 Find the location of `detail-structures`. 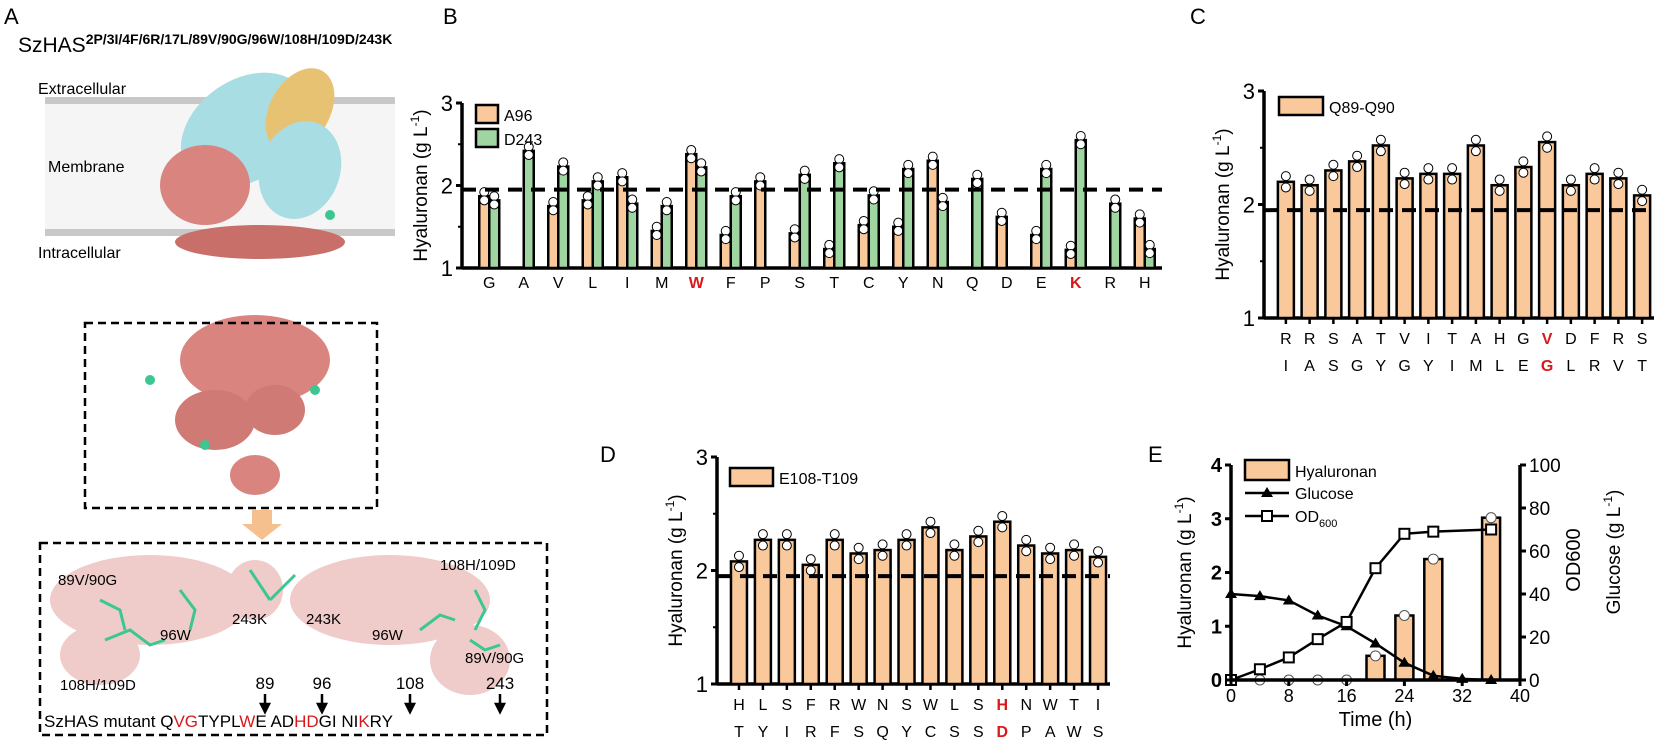

detail-structures is located at coordinates (280, 625).